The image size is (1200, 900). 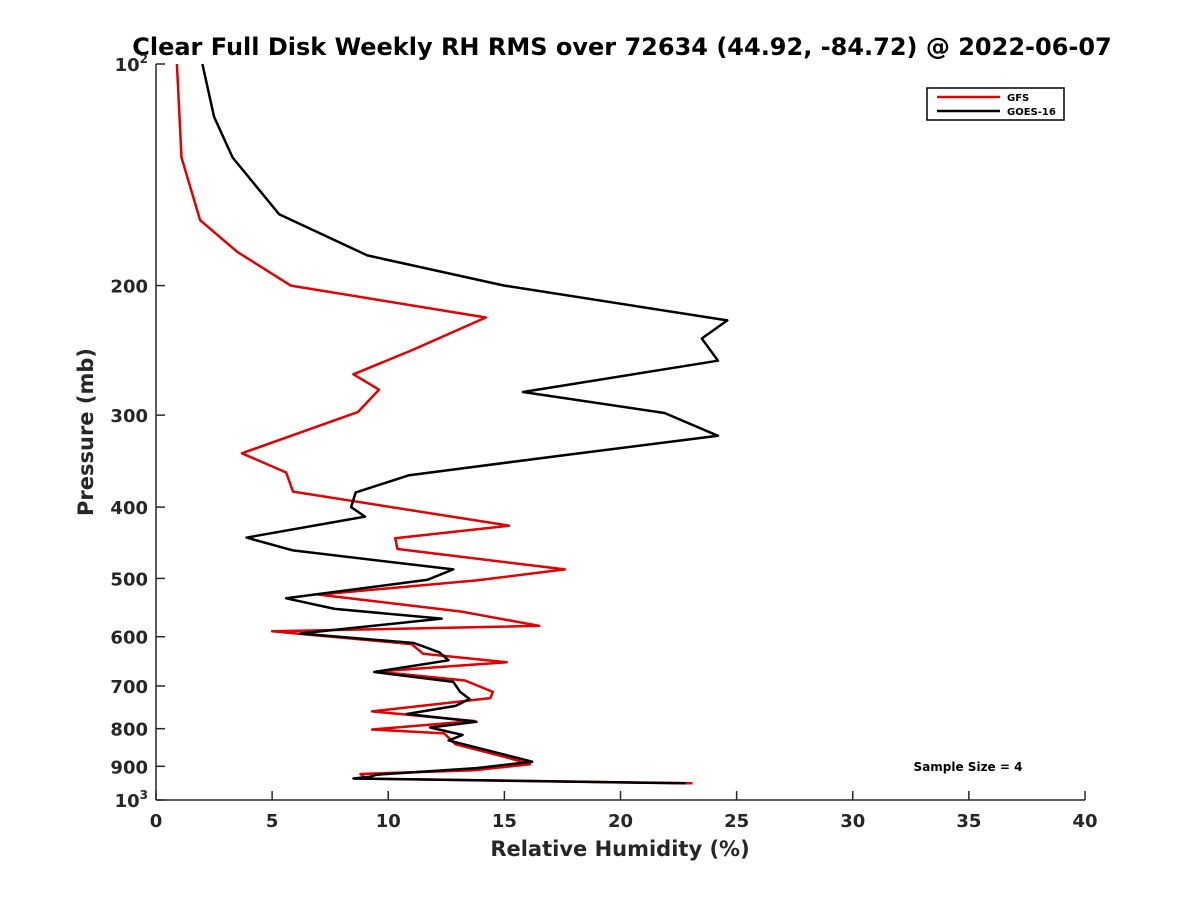 What do you see at coordinates (852, 821) in the screenshot?
I see `x-tick-label: 30` at bounding box center [852, 821].